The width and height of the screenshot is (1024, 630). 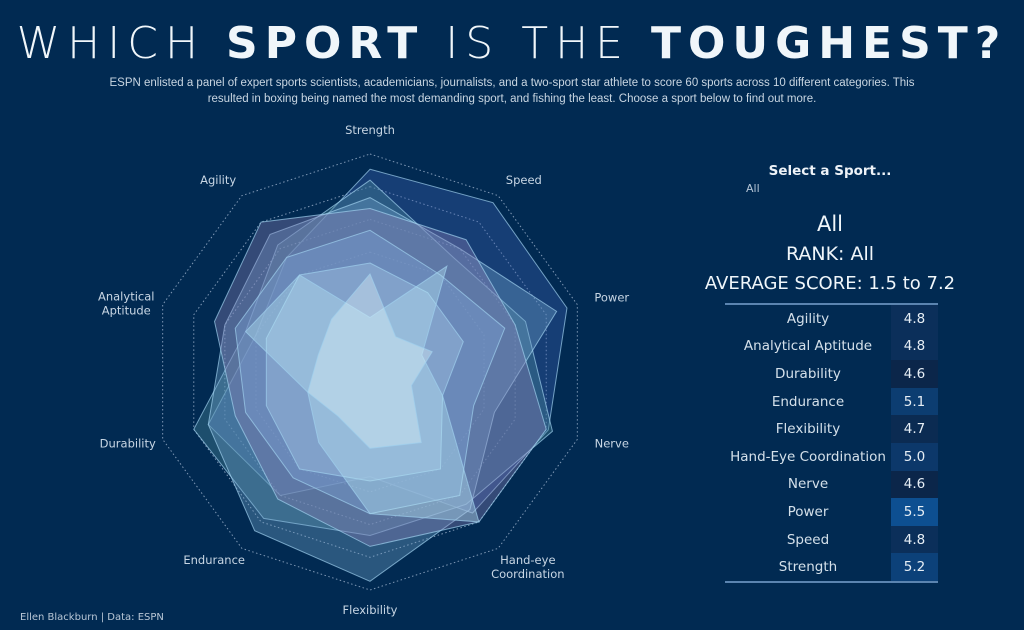 I want to click on score-cell: 5.1, so click(x=914, y=401).